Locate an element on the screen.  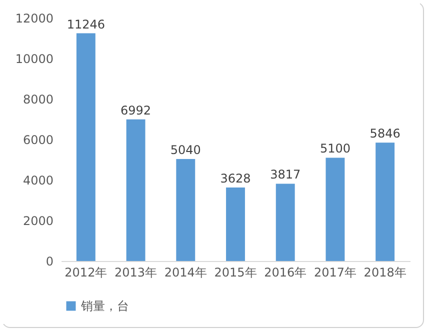
y-tick-label: 8000 is located at coordinates (38, 99).